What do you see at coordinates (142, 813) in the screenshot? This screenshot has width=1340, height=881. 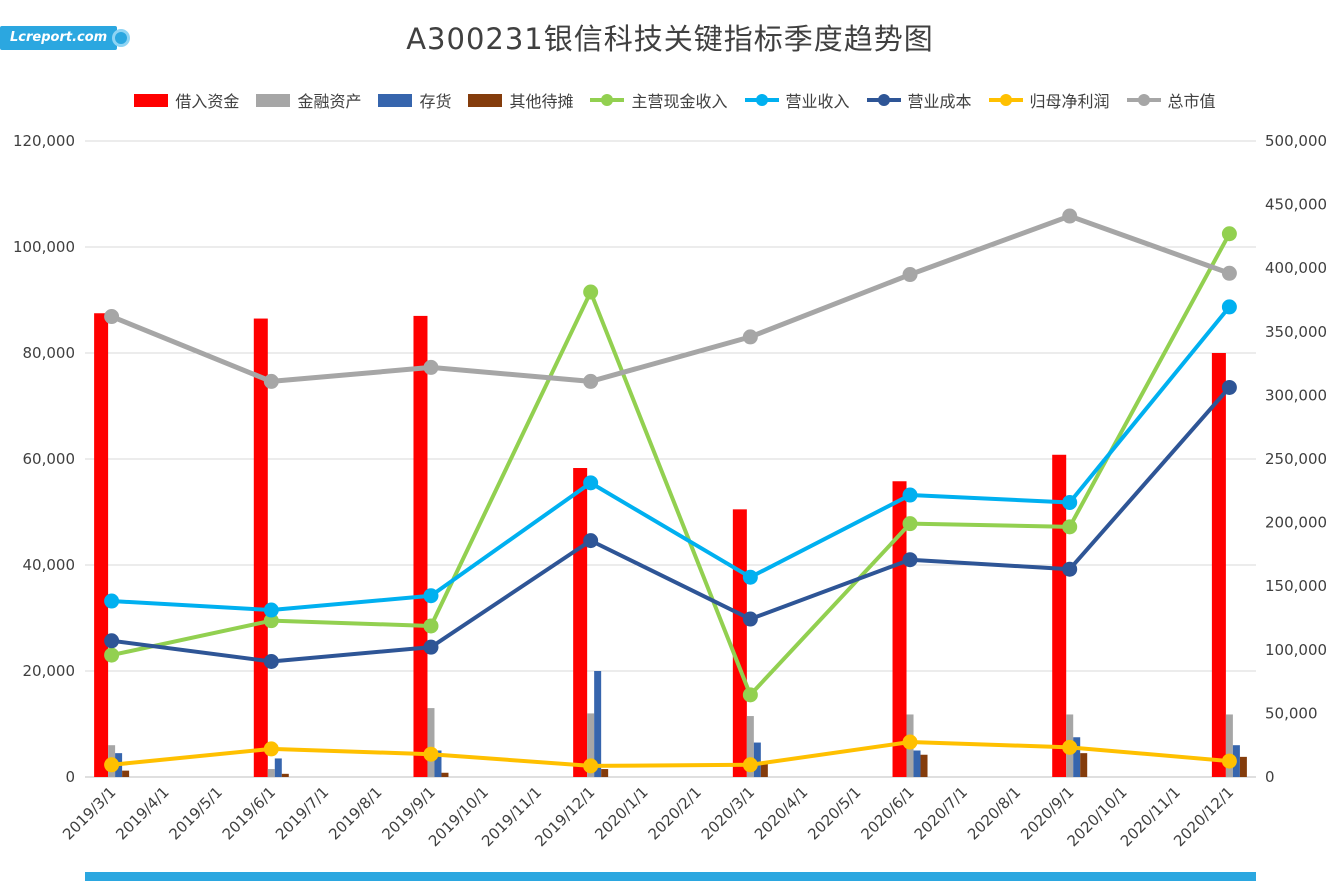 I see `x-axis-label: 2019/4/1` at bounding box center [142, 813].